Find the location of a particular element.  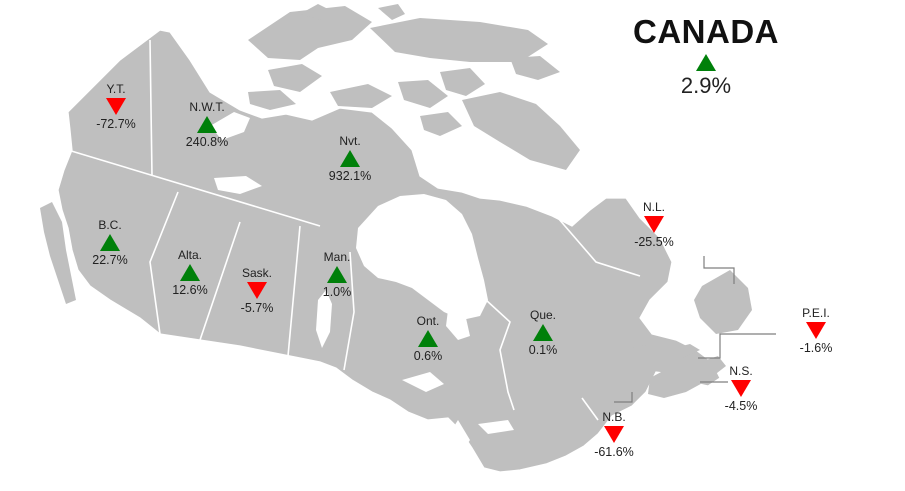

james-bay is located at coordinates (458, 325).